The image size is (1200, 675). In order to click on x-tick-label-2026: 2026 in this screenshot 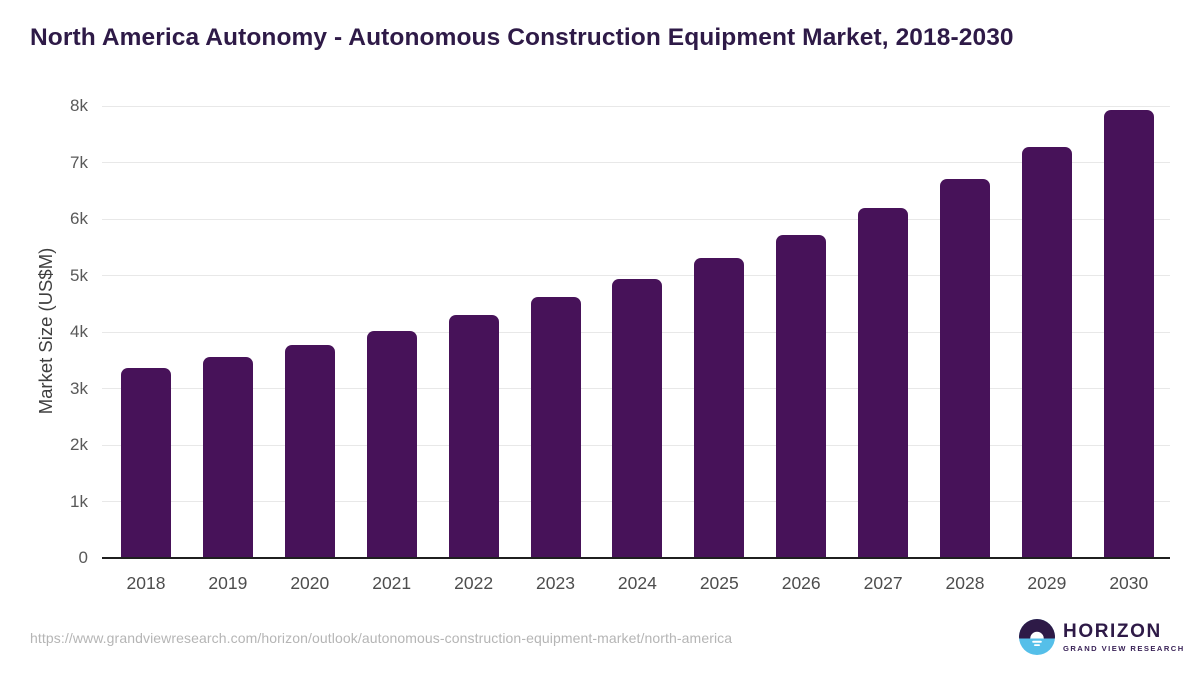, I will do `click(801, 583)`.